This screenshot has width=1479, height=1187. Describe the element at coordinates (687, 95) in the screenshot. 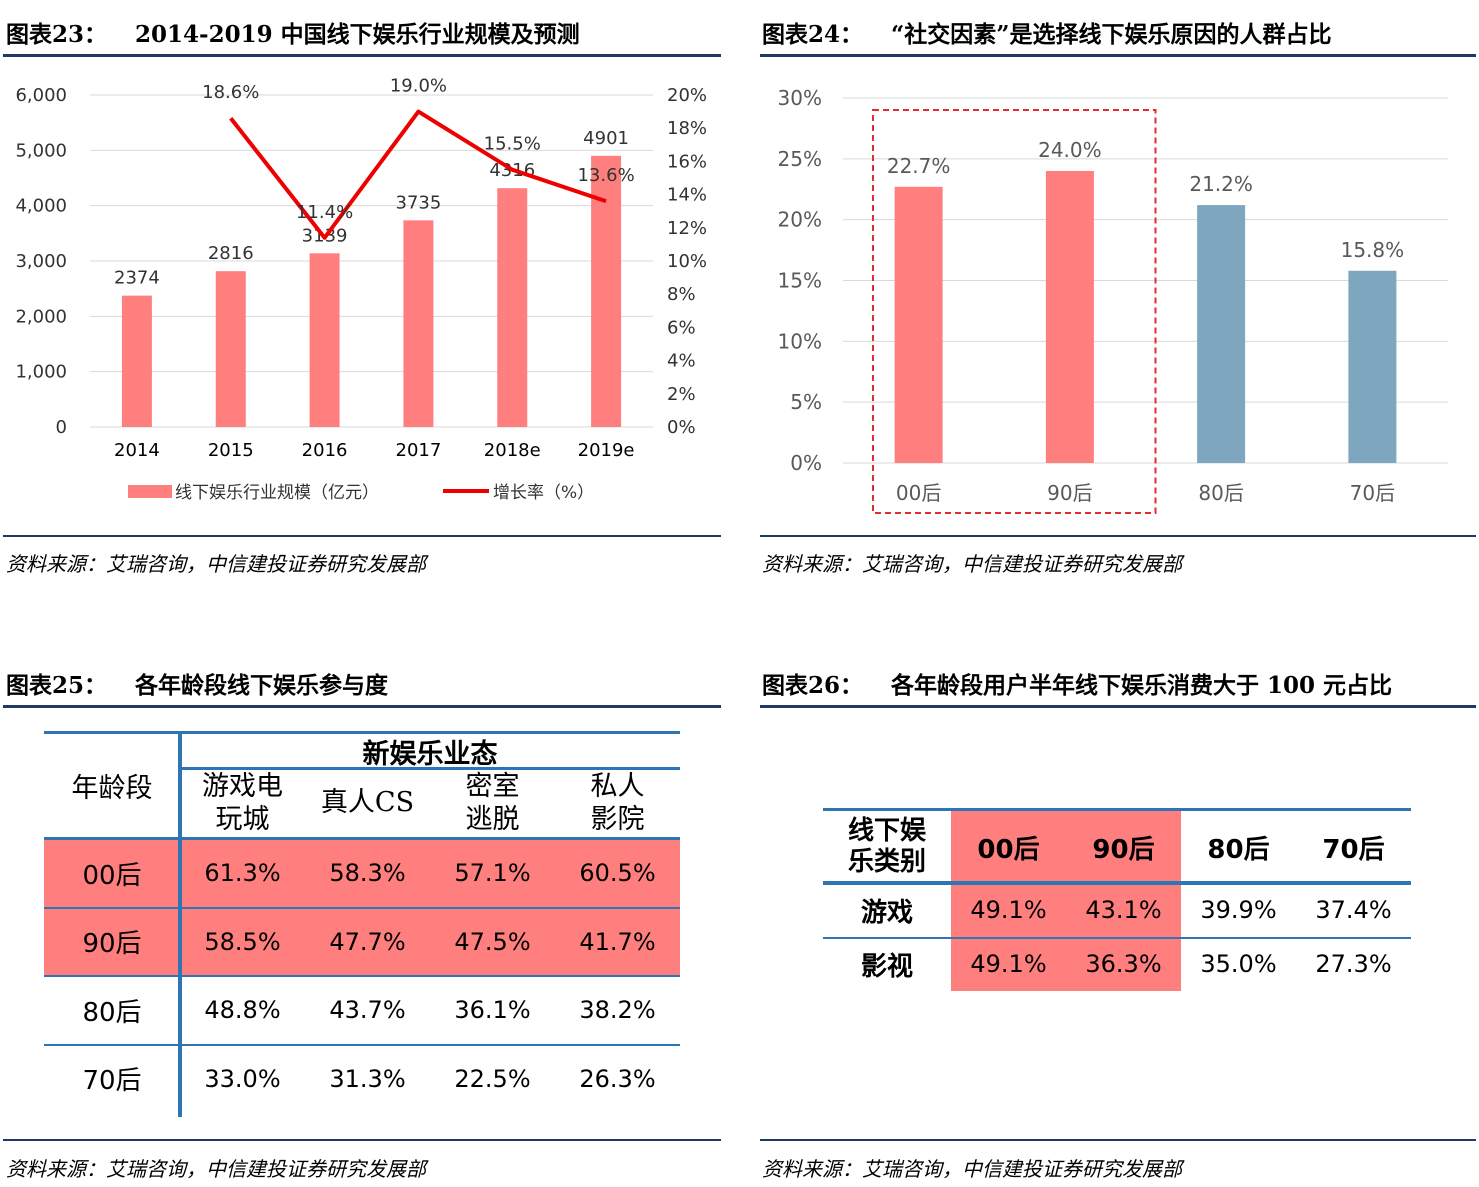

I see `y-right-tick: 20%` at that location.